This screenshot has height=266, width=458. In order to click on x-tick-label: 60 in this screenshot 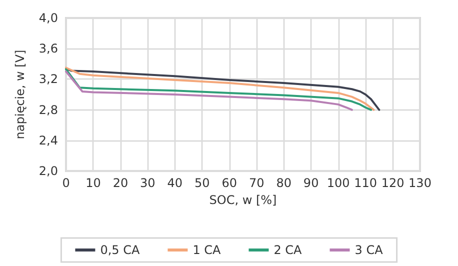, I will do `click(230, 183)`.